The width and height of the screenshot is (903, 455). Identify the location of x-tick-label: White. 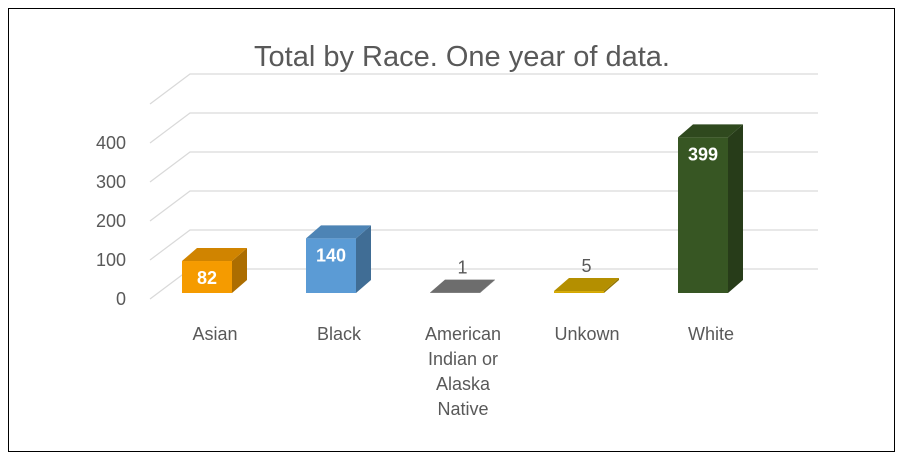
(711, 334).